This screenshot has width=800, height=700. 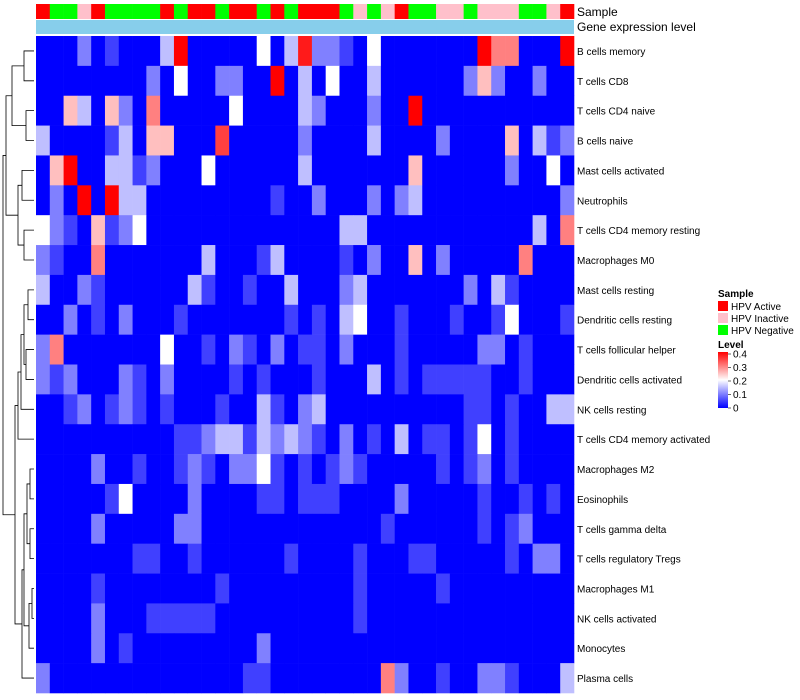 What do you see at coordinates (638, 231) in the screenshot?
I see `row-label: T cells CD4 memory resting` at bounding box center [638, 231].